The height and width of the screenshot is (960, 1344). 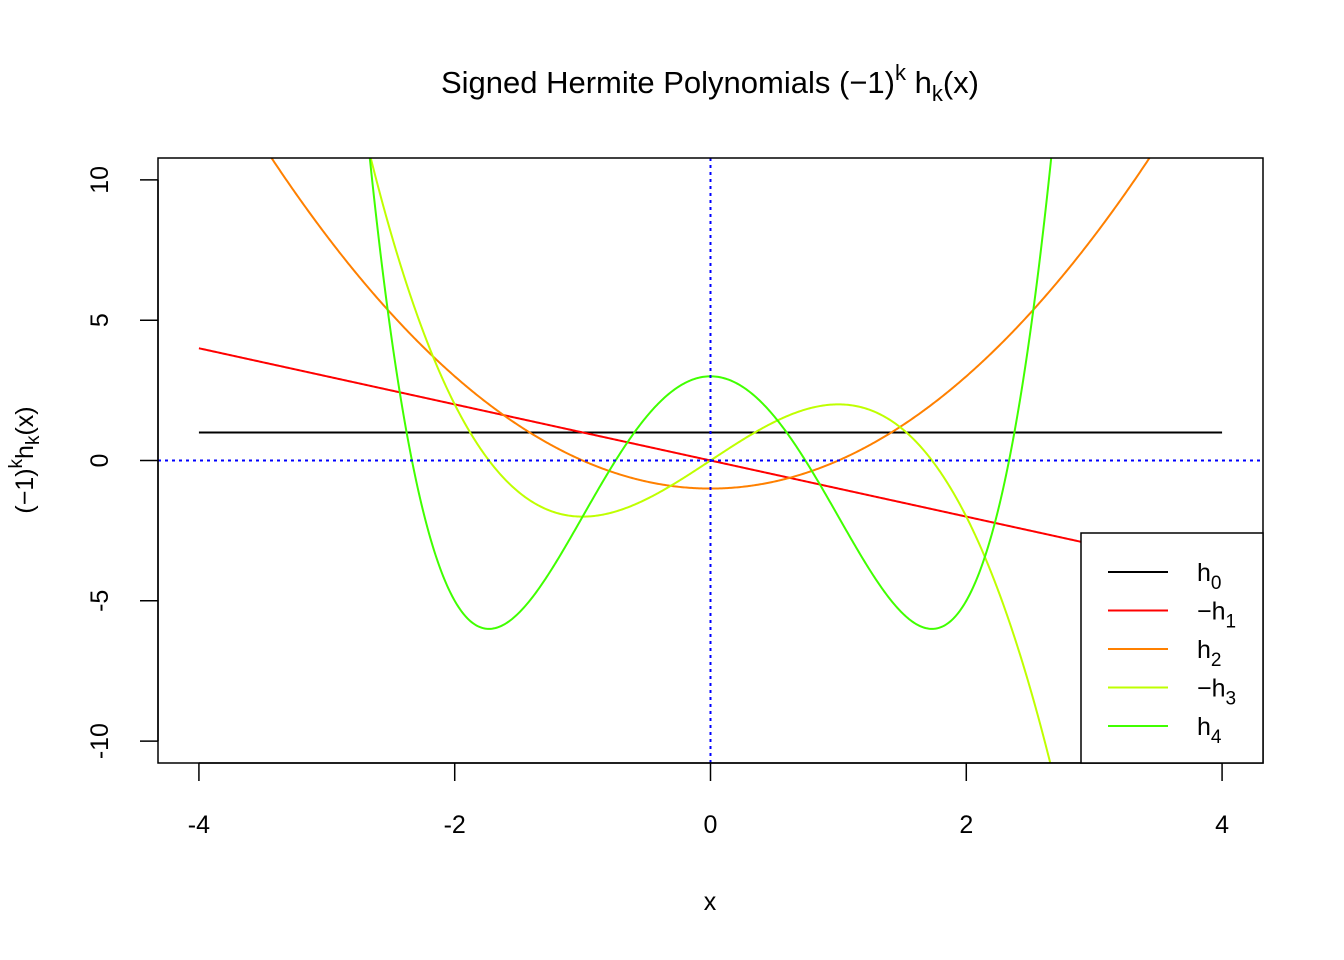 I want to click on y-tick-label: 0, so click(x=100, y=461).